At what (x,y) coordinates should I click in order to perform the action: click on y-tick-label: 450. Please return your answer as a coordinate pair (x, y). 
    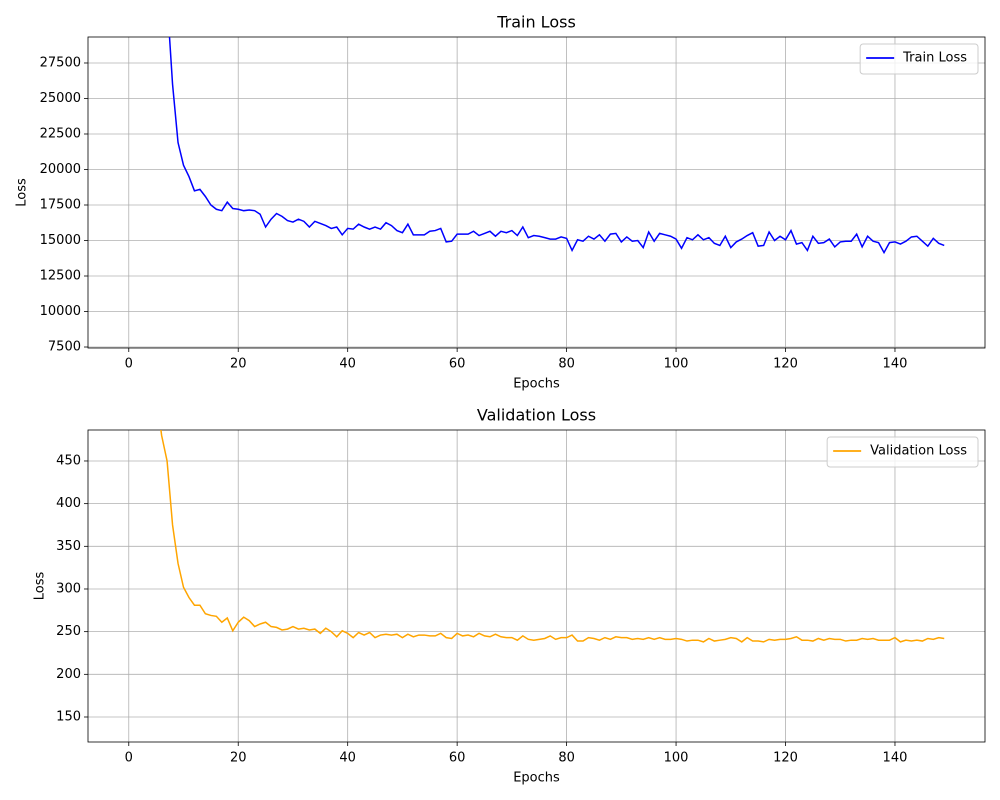
    Looking at the image, I should click on (68, 460).